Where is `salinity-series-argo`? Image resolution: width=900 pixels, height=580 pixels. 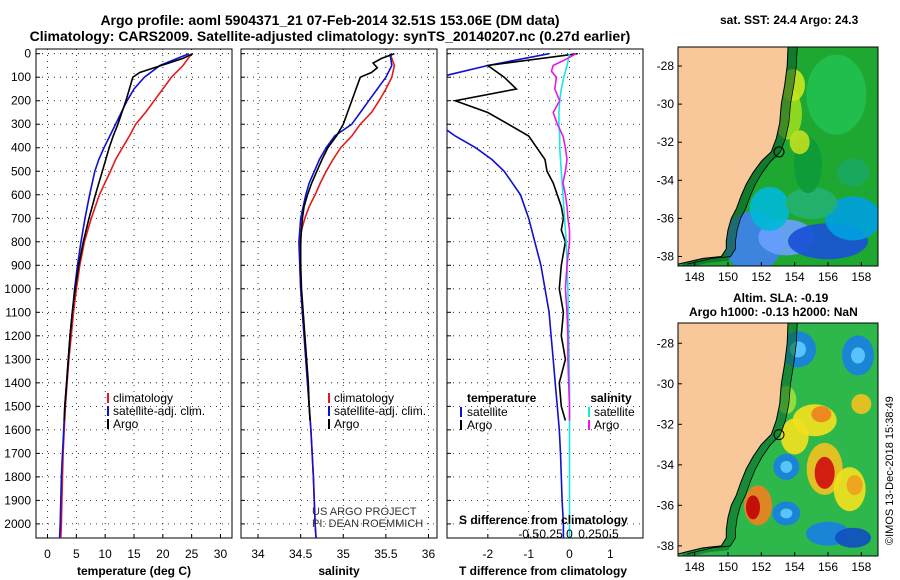 salinity-series-argo is located at coordinates (347, 236).